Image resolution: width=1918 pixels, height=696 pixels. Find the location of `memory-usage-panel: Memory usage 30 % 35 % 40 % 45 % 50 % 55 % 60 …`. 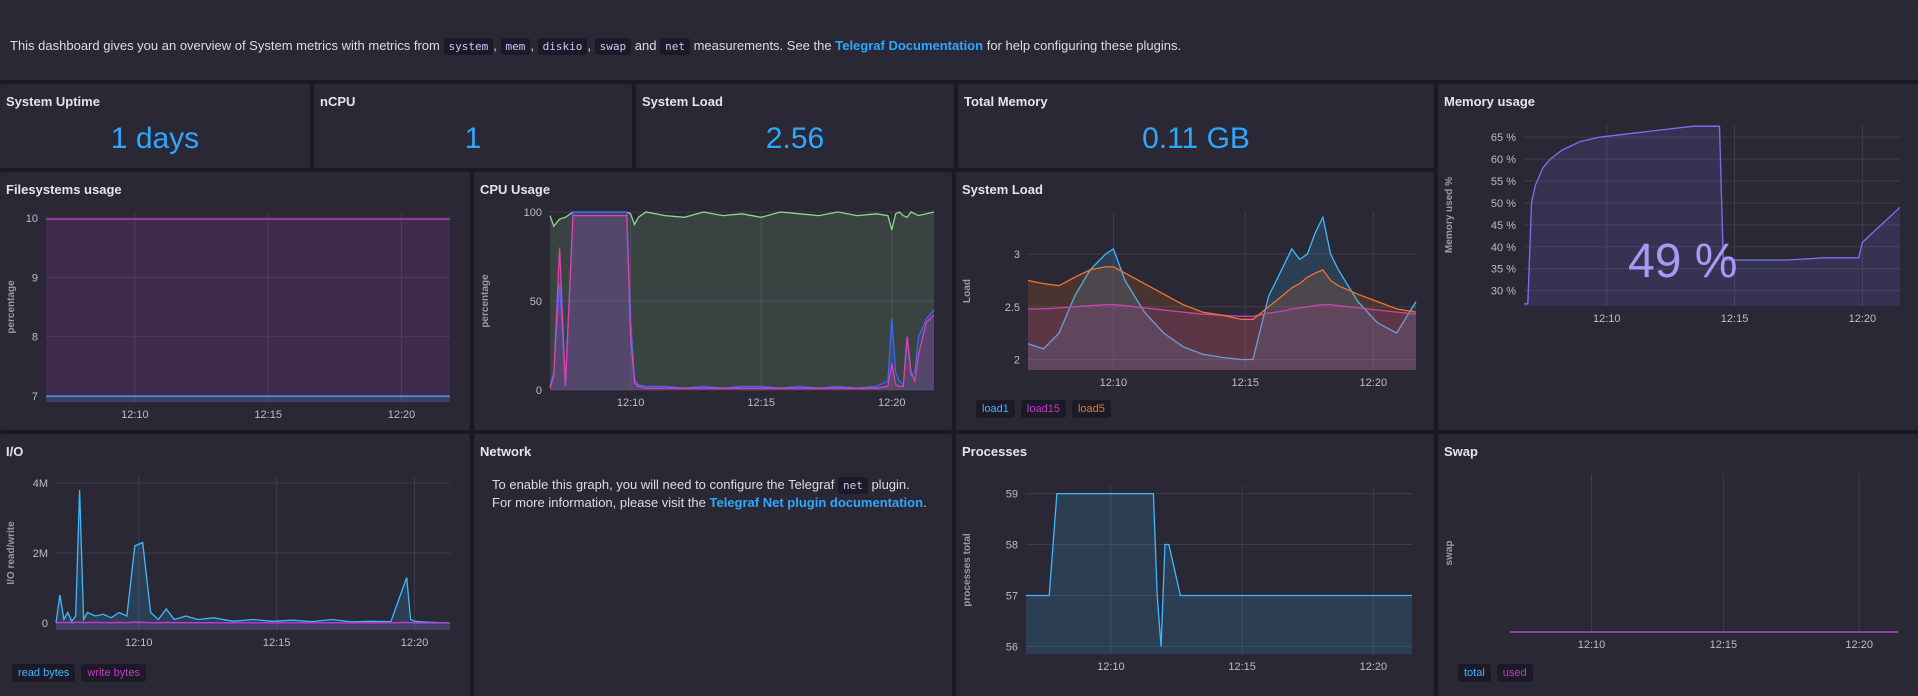

memory-usage-panel: Memory usage 30 % 35 % 40 % 45 % 50 % 55 % 60 … is located at coordinates (1678, 257).